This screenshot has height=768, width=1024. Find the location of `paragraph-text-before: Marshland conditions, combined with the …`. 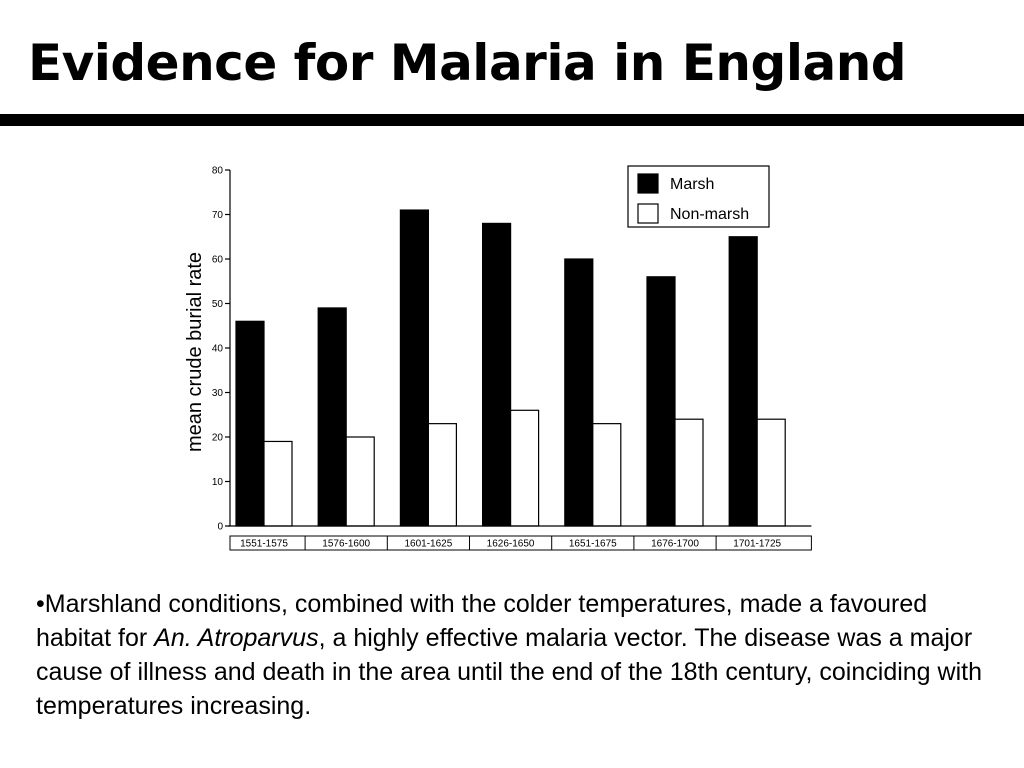

paragraph-text-before: Marshland conditions, combined with the … is located at coordinates (482, 621).